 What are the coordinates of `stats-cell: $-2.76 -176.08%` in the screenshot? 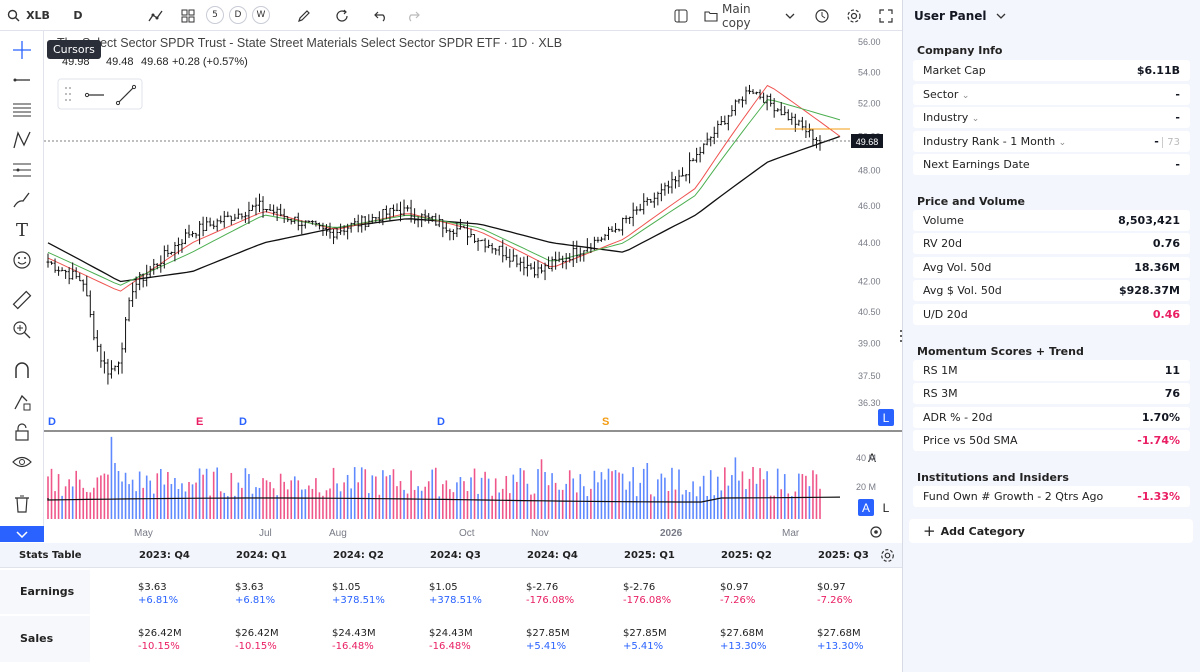 It's located at (550, 594).